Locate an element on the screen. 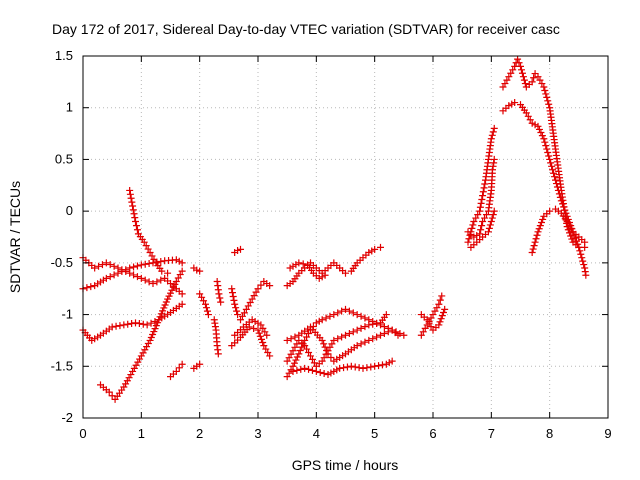 The image size is (640, 480). x-tick-label: 1 is located at coordinates (141, 433).